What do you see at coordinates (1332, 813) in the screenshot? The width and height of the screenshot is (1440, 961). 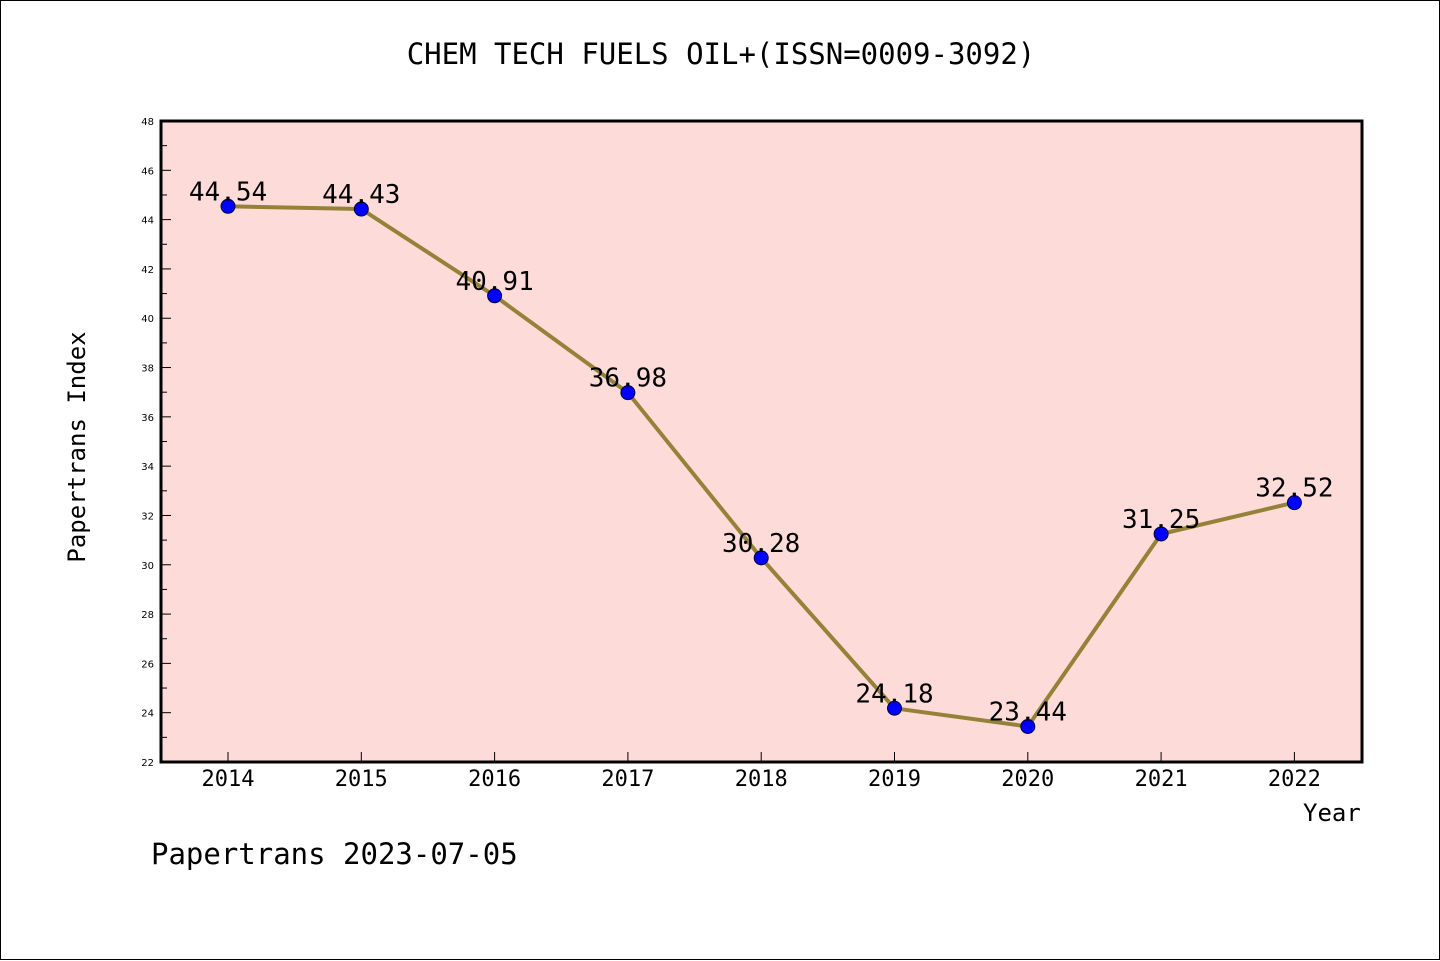 I see `x-axis-label: Year` at bounding box center [1332, 813].